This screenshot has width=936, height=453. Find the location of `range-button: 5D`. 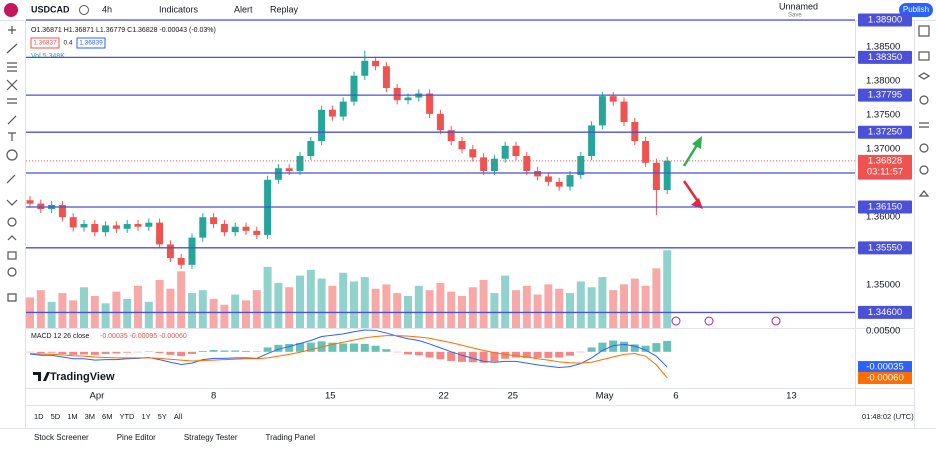

range-button: 5D is located at coordinates (56, 416).